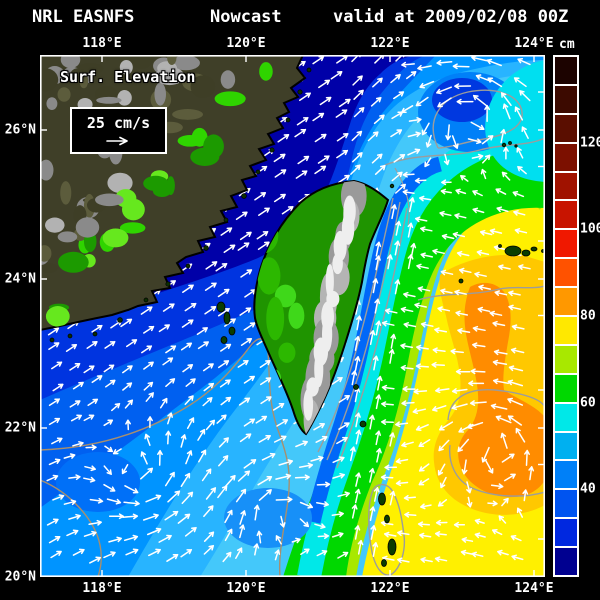 This screenshot has width=600, height=600. What do you see at coordinates (534, 588) in the screenshot?
I see `lon-tick-label-bottom: 124°E` at bounding box center [534, 588].